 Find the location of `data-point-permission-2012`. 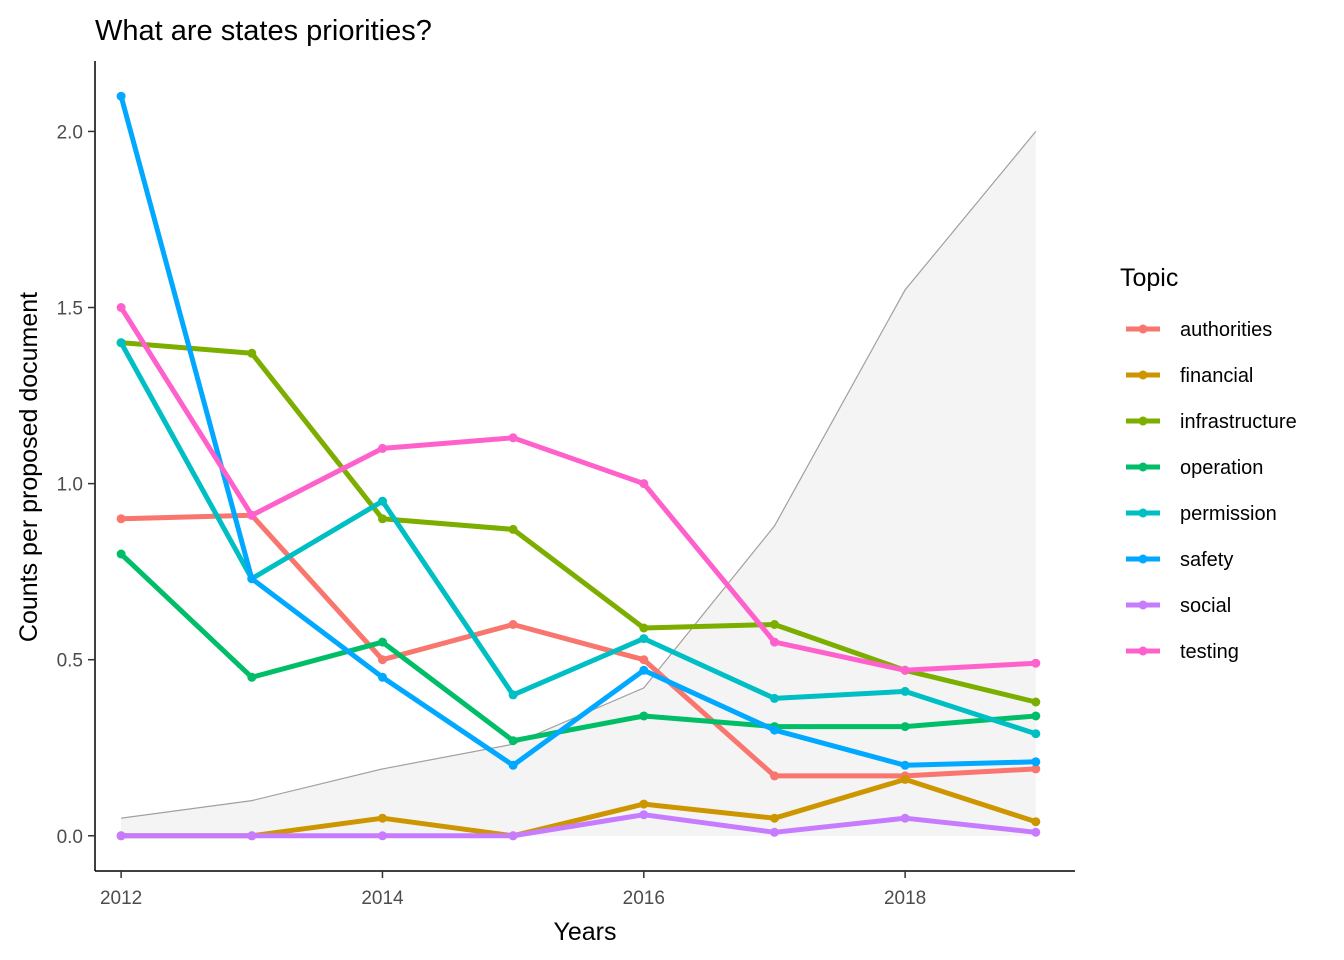

data-point-permission-2012 is located at coordinates (121, 343).